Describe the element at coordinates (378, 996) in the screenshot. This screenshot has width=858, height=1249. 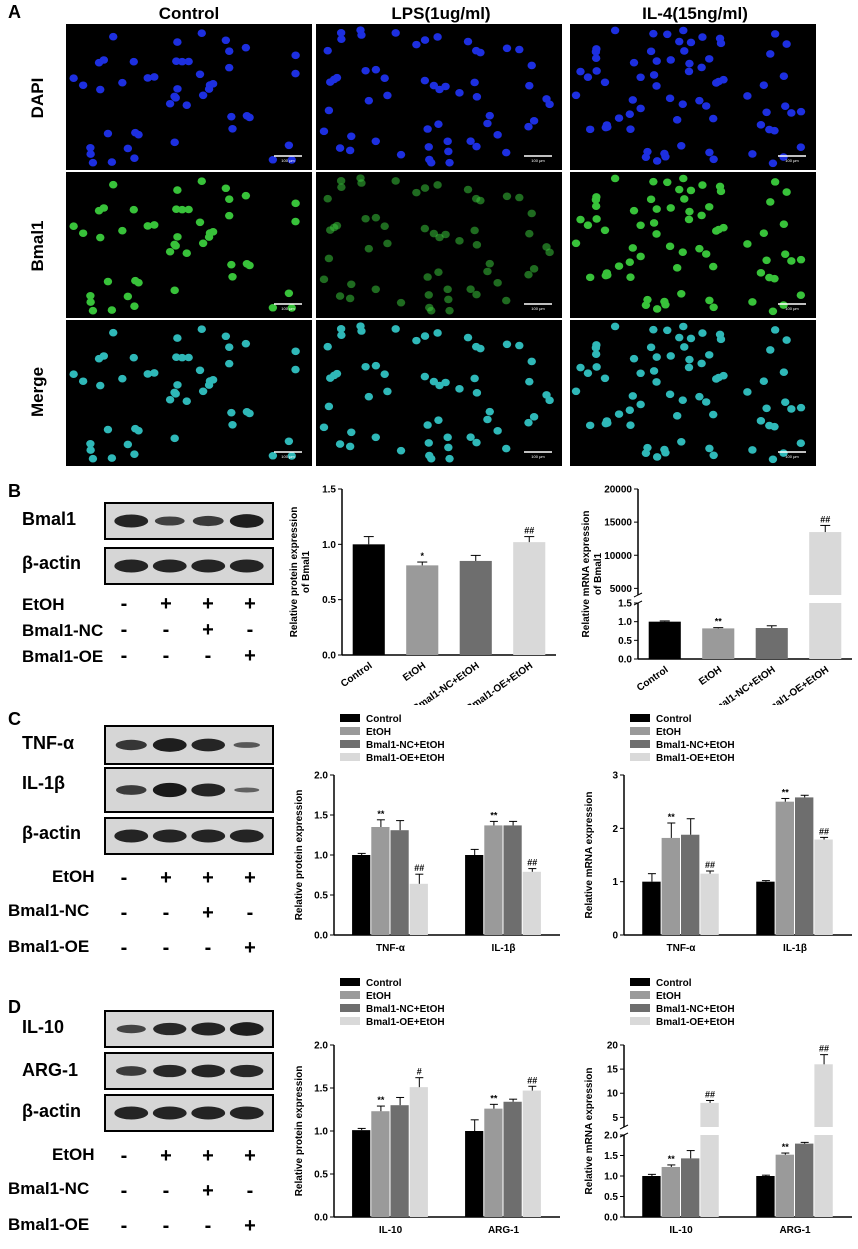
I see `legend-label: EtOH` at that location.